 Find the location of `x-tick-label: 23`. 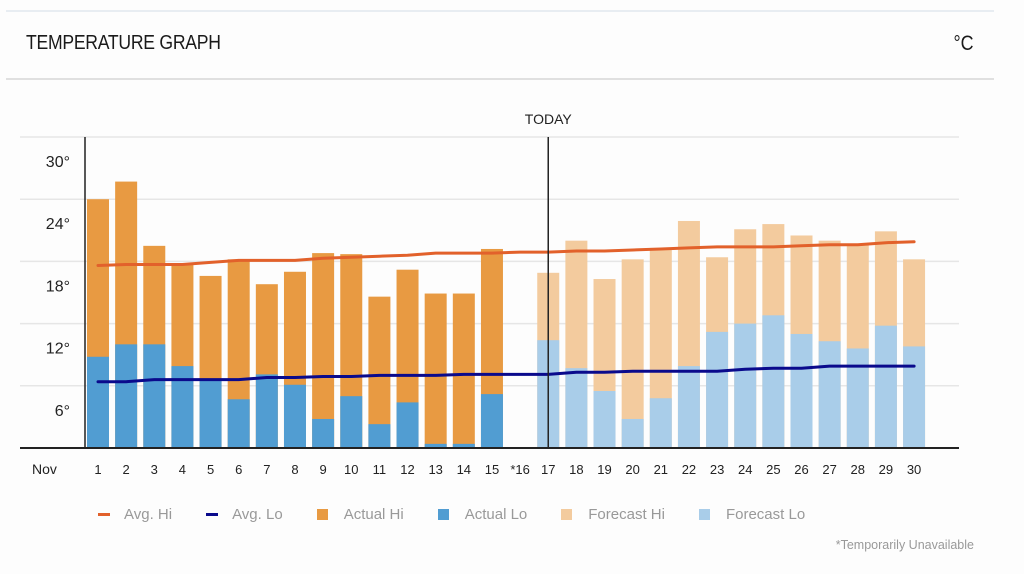

x-tick-label: 23 is located at coordinates (717, 469).